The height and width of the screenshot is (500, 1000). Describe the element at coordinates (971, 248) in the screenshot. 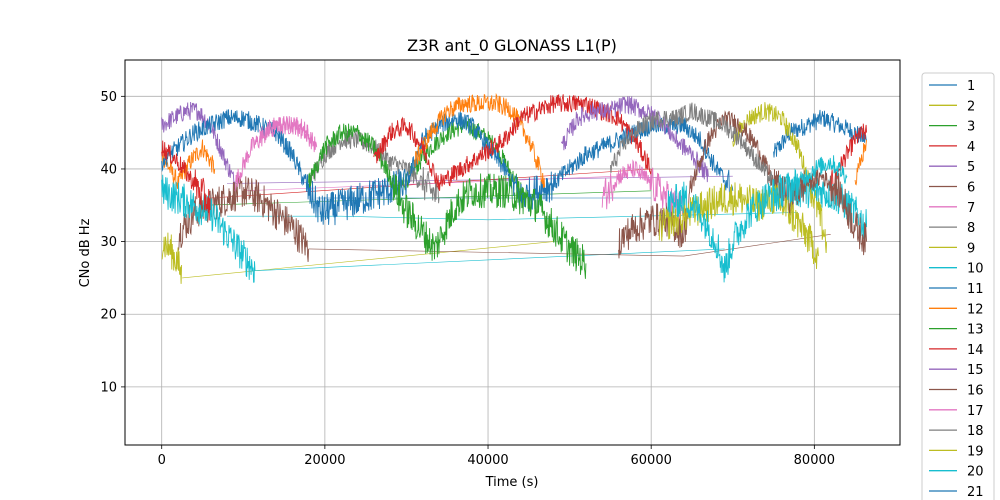

I see `legend-label: 9` at that location.